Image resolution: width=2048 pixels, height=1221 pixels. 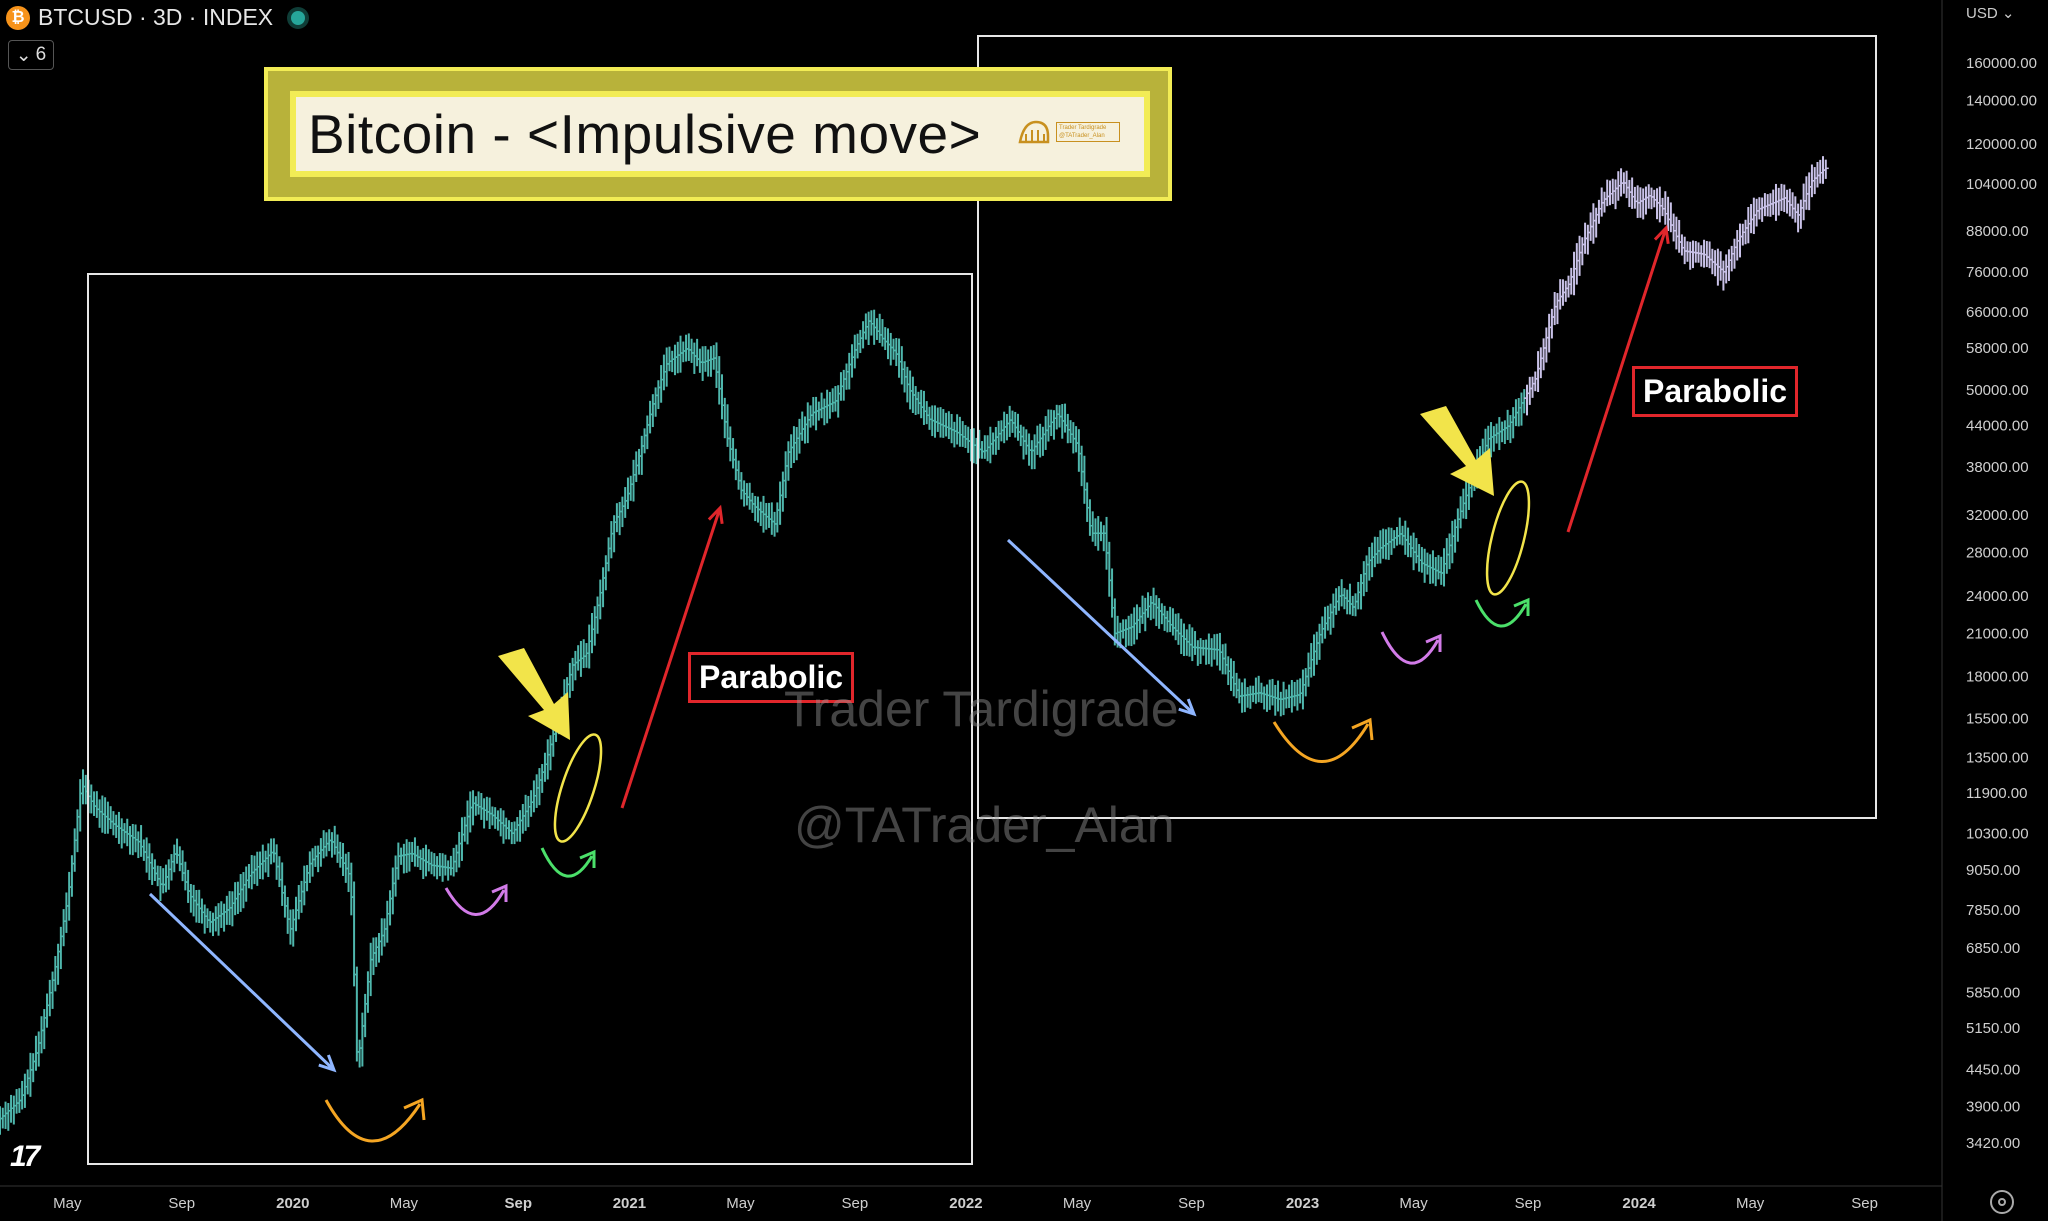 I want to click on indicator-toggle-button: ⌄ 6, so click(x=31, y=55).